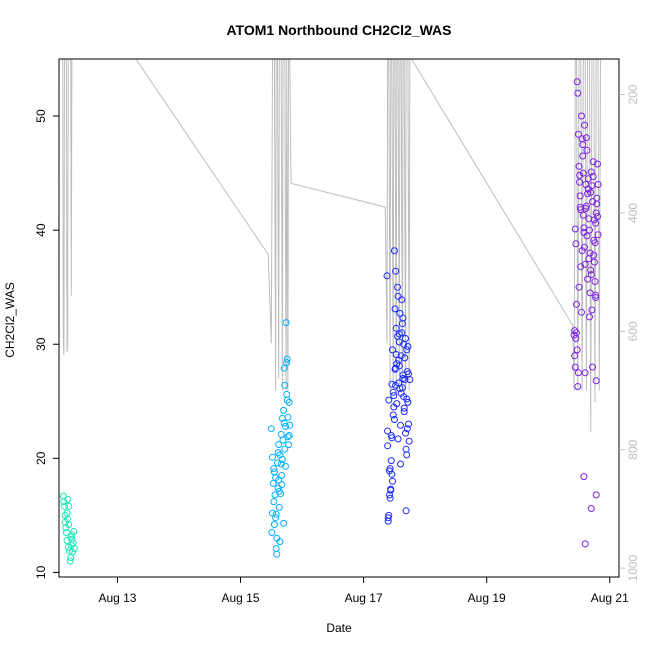 The image size is (650, 650). Describe the element at coordinates (41, 572) in the screenshot. I see `y-tick-label: 10` at that location.